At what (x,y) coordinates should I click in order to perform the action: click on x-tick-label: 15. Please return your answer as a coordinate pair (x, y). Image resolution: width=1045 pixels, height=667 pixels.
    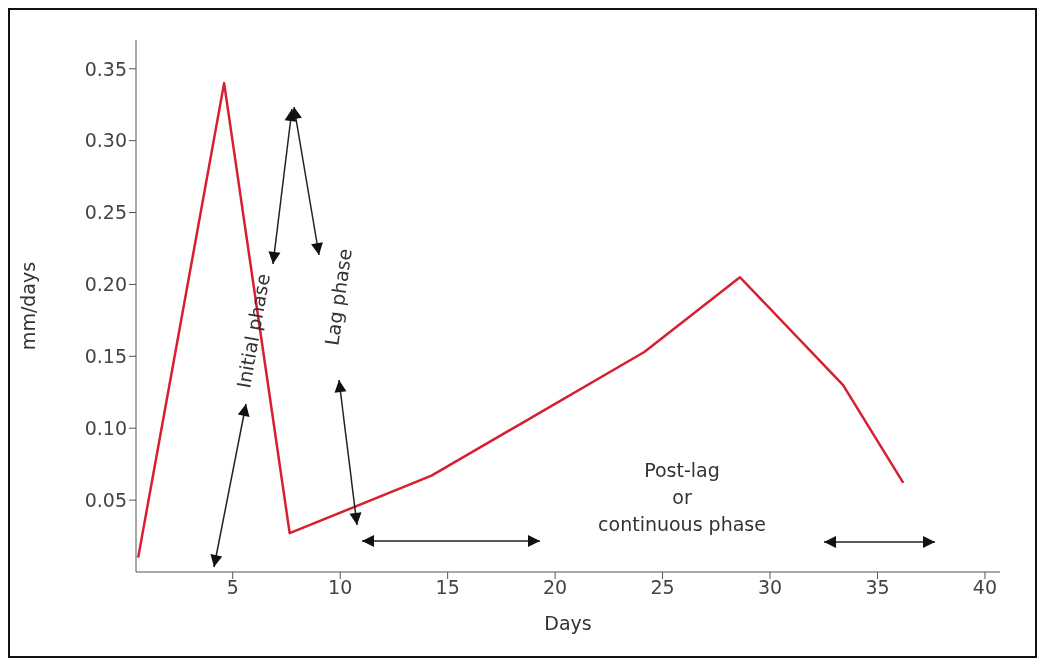
    Looking at the image, I should click on (447, 587).